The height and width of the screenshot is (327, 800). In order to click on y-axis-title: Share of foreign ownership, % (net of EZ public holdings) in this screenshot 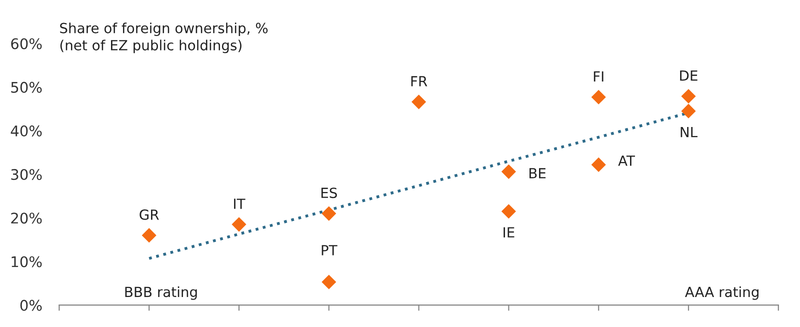, I will do `click(164, 38)`.